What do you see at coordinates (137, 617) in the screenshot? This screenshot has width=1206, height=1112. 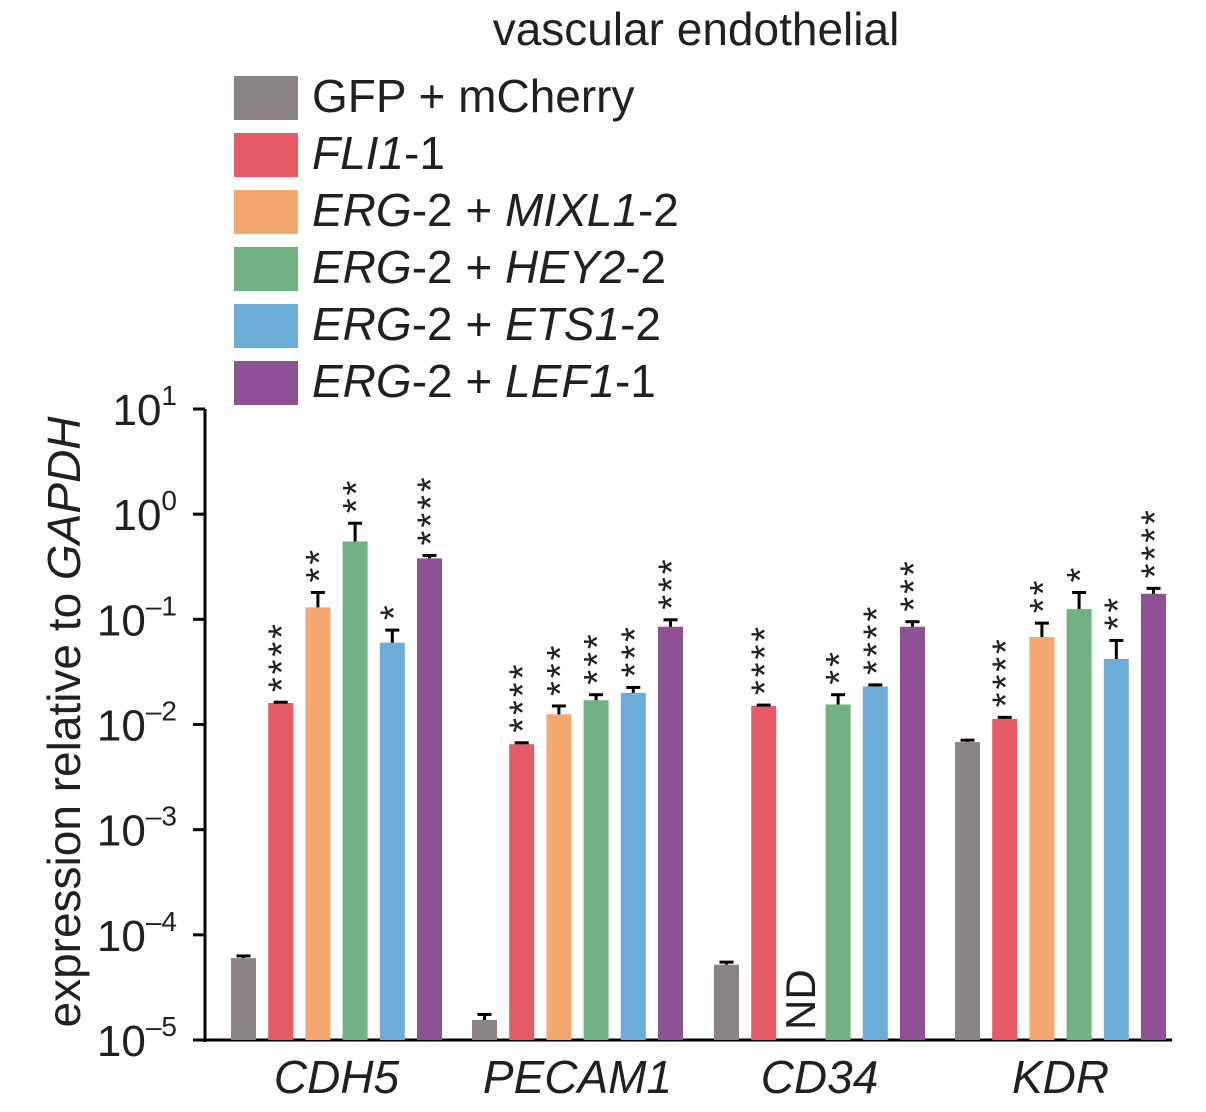 I see `y-tick-label: 10⁻¹` at bounding box center [137, 617].